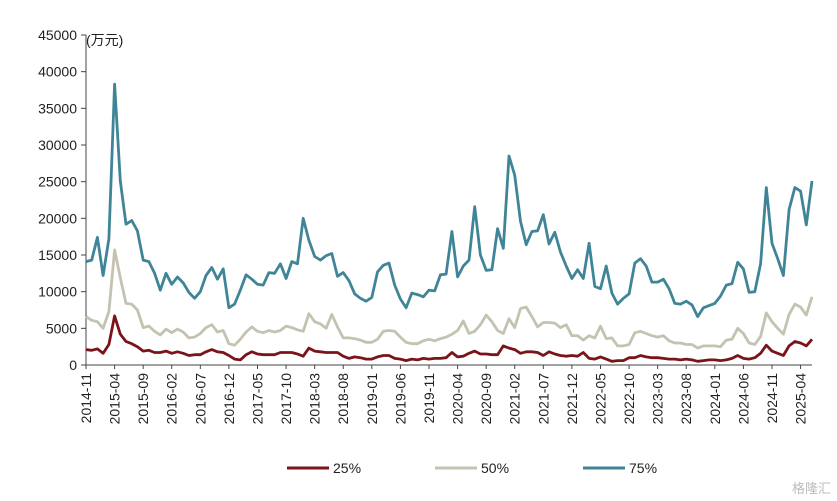 The image size is (837, 501). Describe the element at coordinates (400, 399) in the screenshot. I see `x-tick-label: 2019-06` at that location.